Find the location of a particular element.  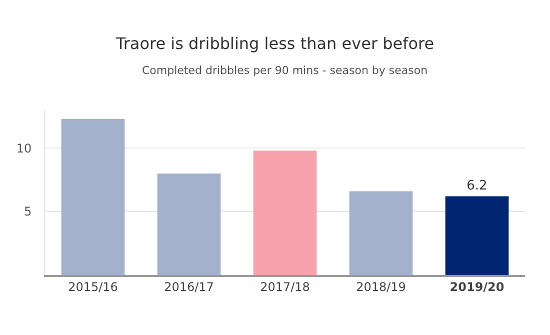

y-tick-label: 5 is located at coordinates (28, 211).